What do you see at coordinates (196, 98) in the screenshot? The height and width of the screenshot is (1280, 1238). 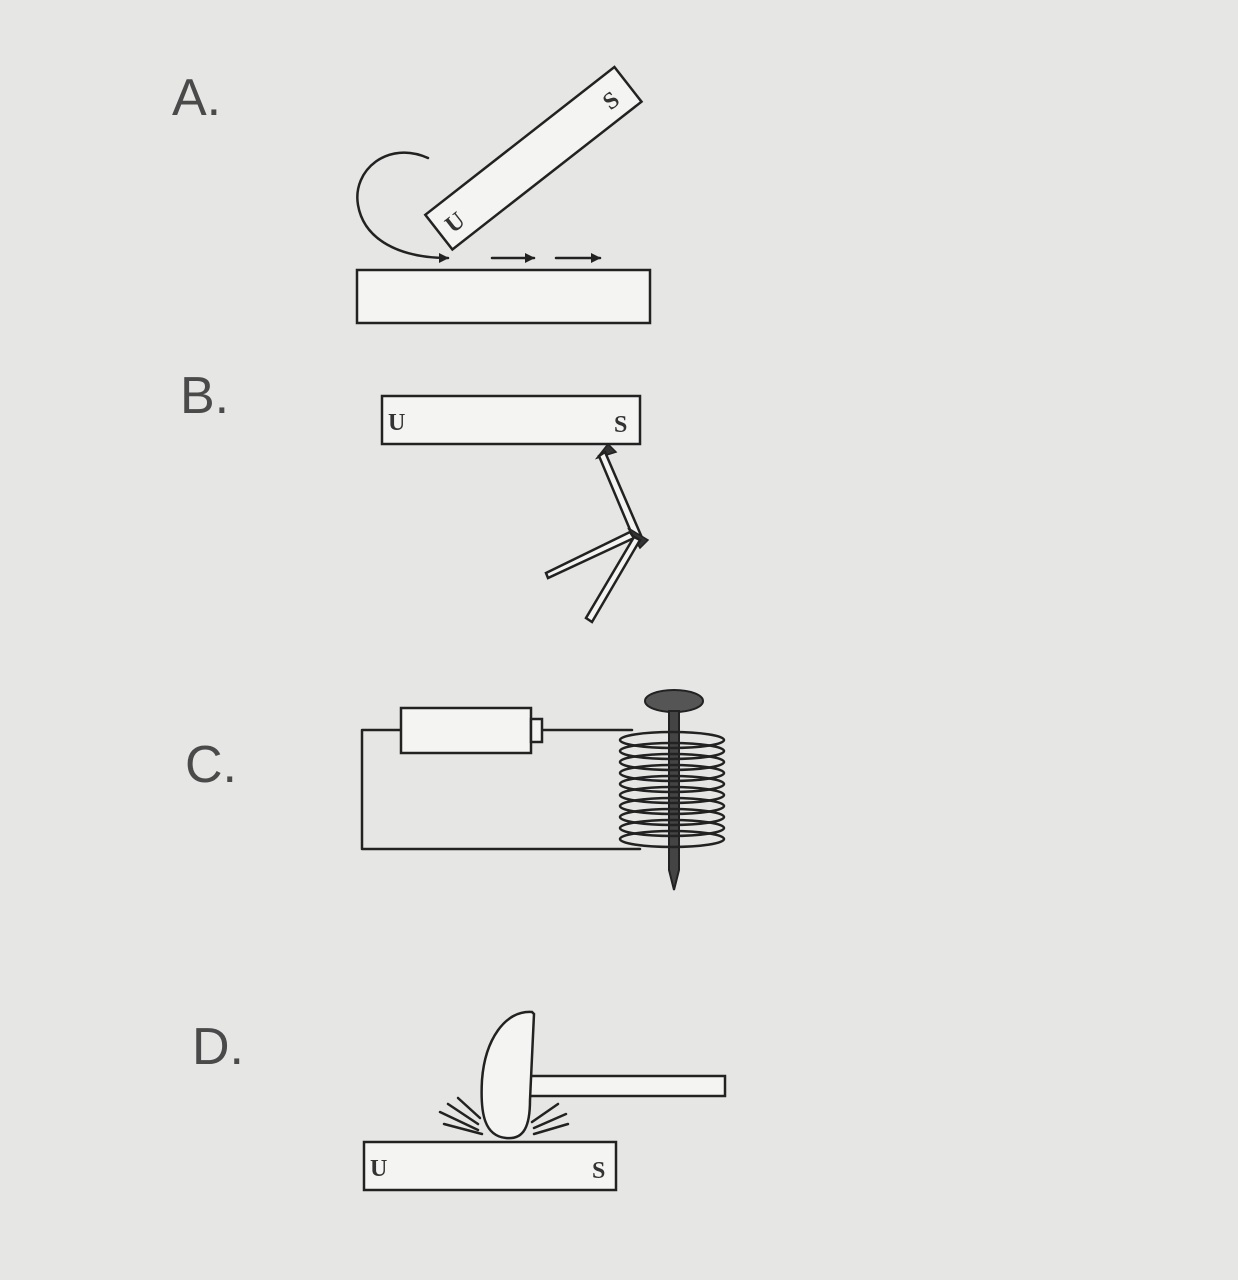 I see `option-a-label: A.` at bounding box center [196, 98].